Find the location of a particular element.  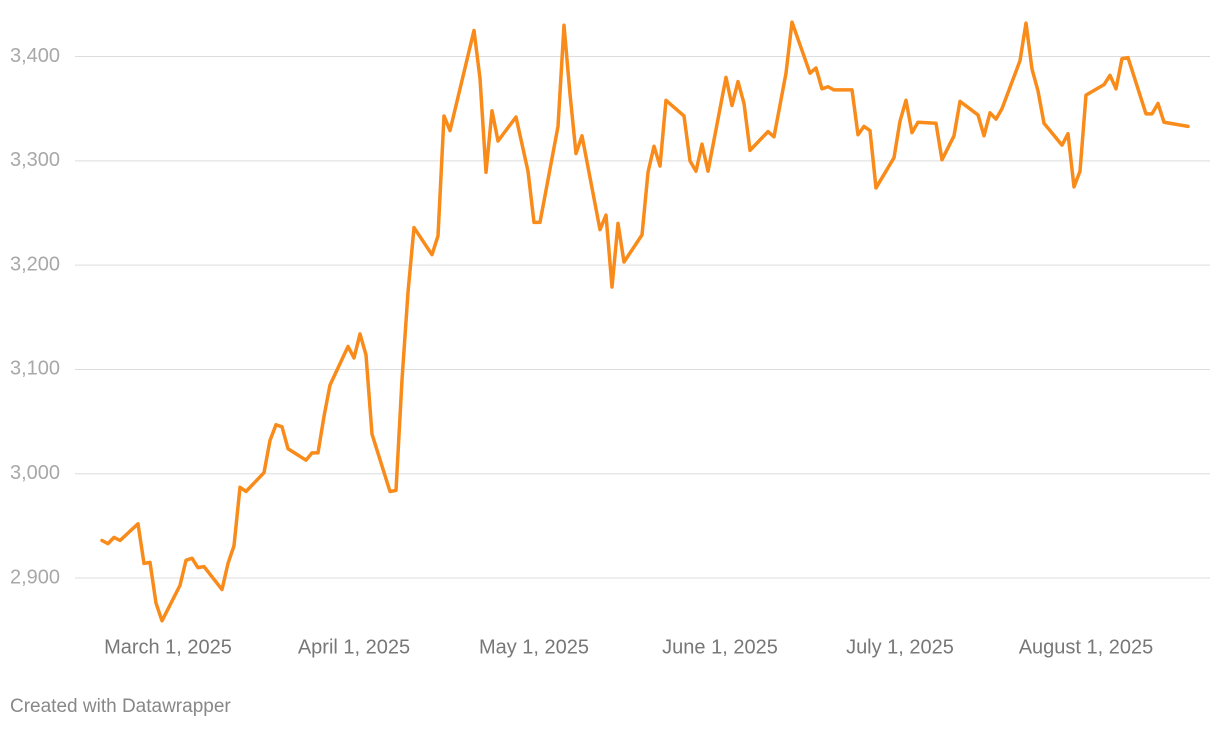

x-tick-label: August 1, 2025 is located at coordinates (1086, 647).